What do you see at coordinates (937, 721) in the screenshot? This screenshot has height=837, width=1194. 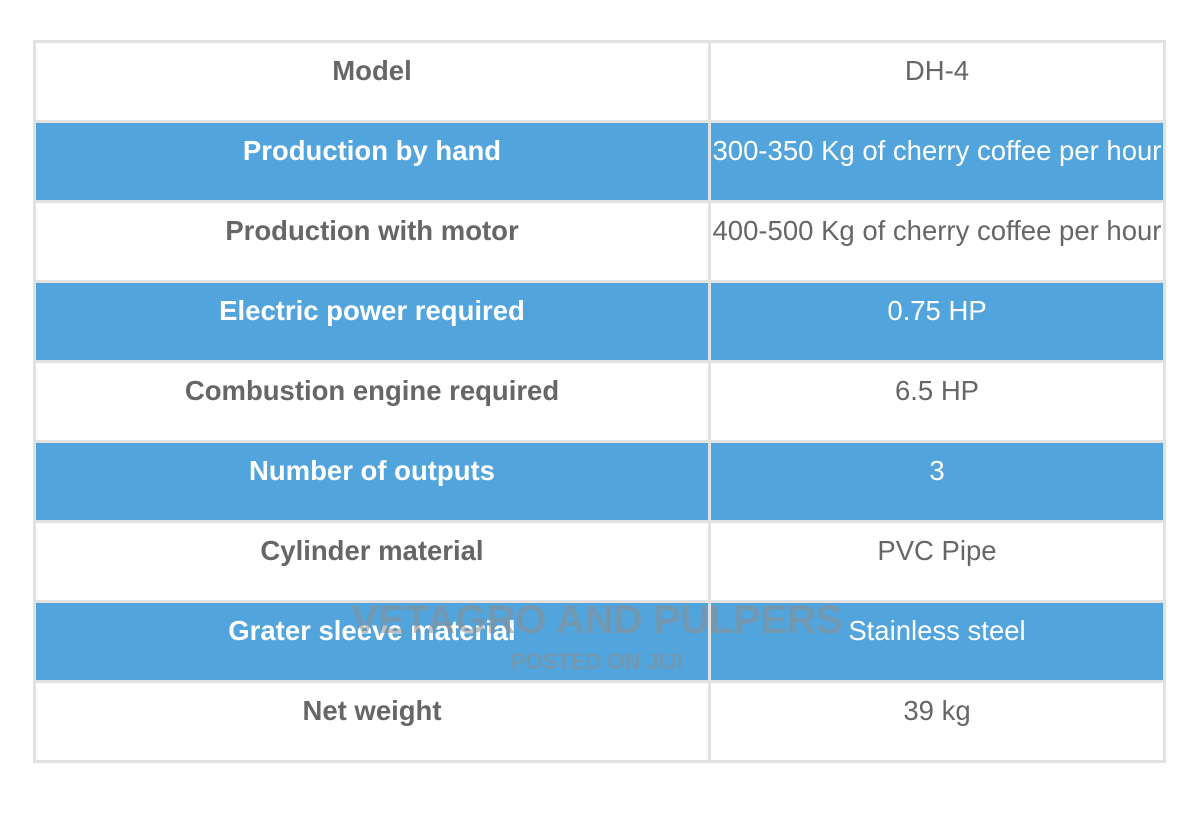 I see `row-value: 39 kg` at bounding box center [937, 721].